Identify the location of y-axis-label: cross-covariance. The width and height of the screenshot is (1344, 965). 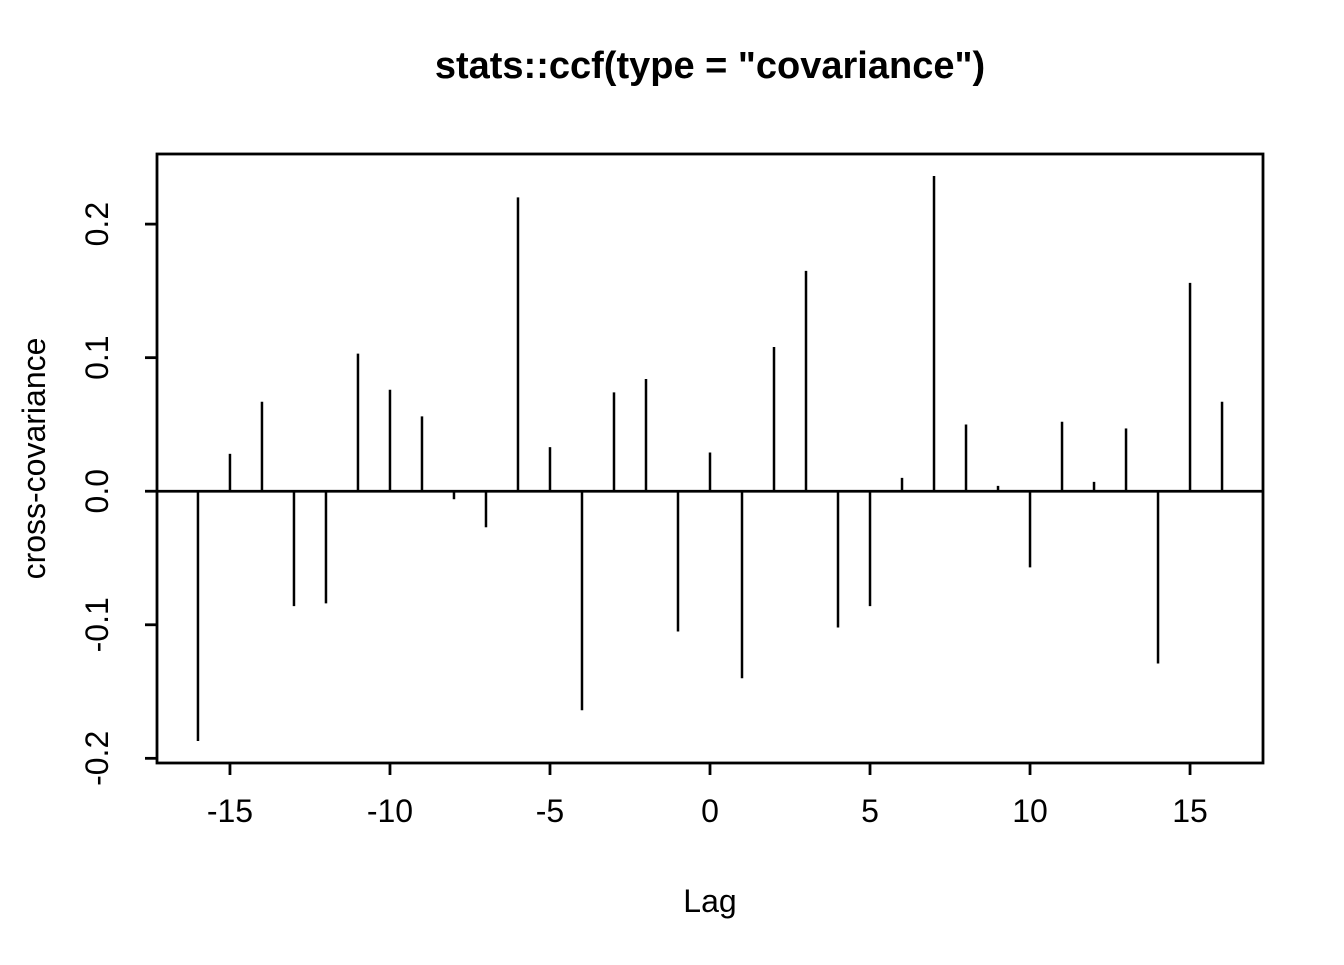
(34, 459).